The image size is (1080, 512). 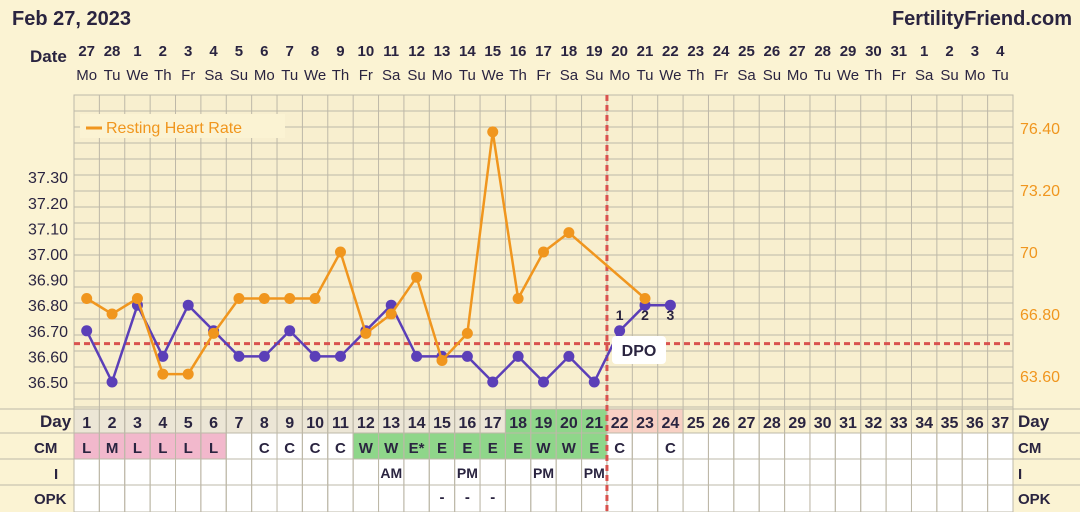 I want to click on day-number: 26, so click(x=721, y=423).